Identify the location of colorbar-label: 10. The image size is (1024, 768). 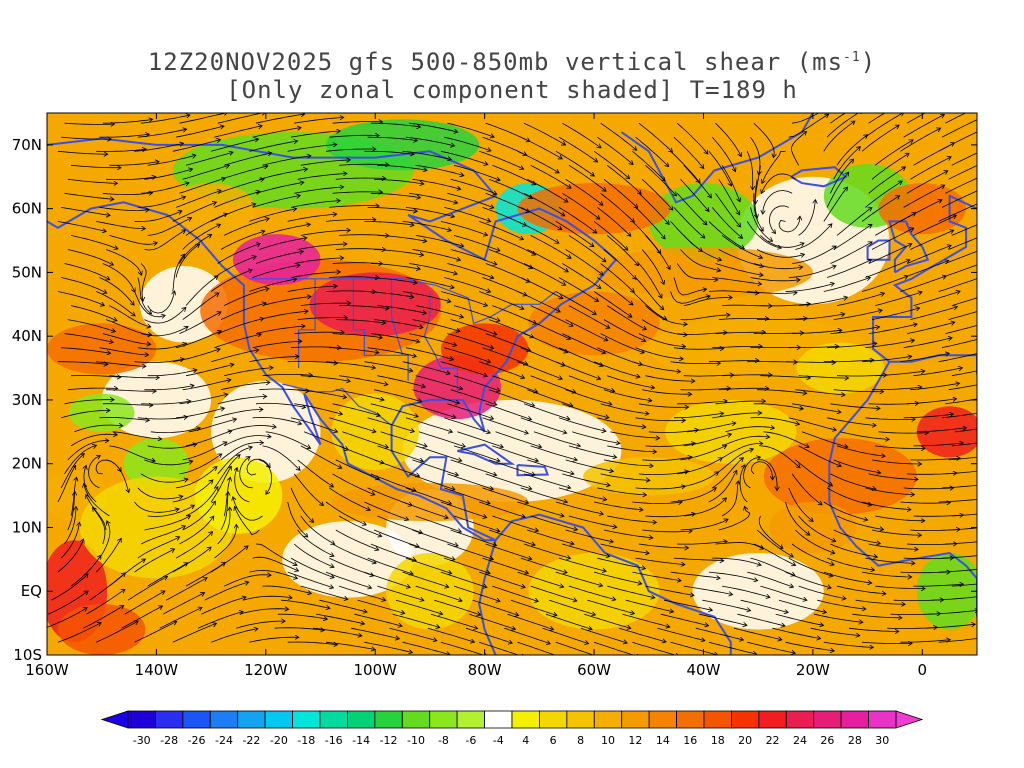
(608, 740).